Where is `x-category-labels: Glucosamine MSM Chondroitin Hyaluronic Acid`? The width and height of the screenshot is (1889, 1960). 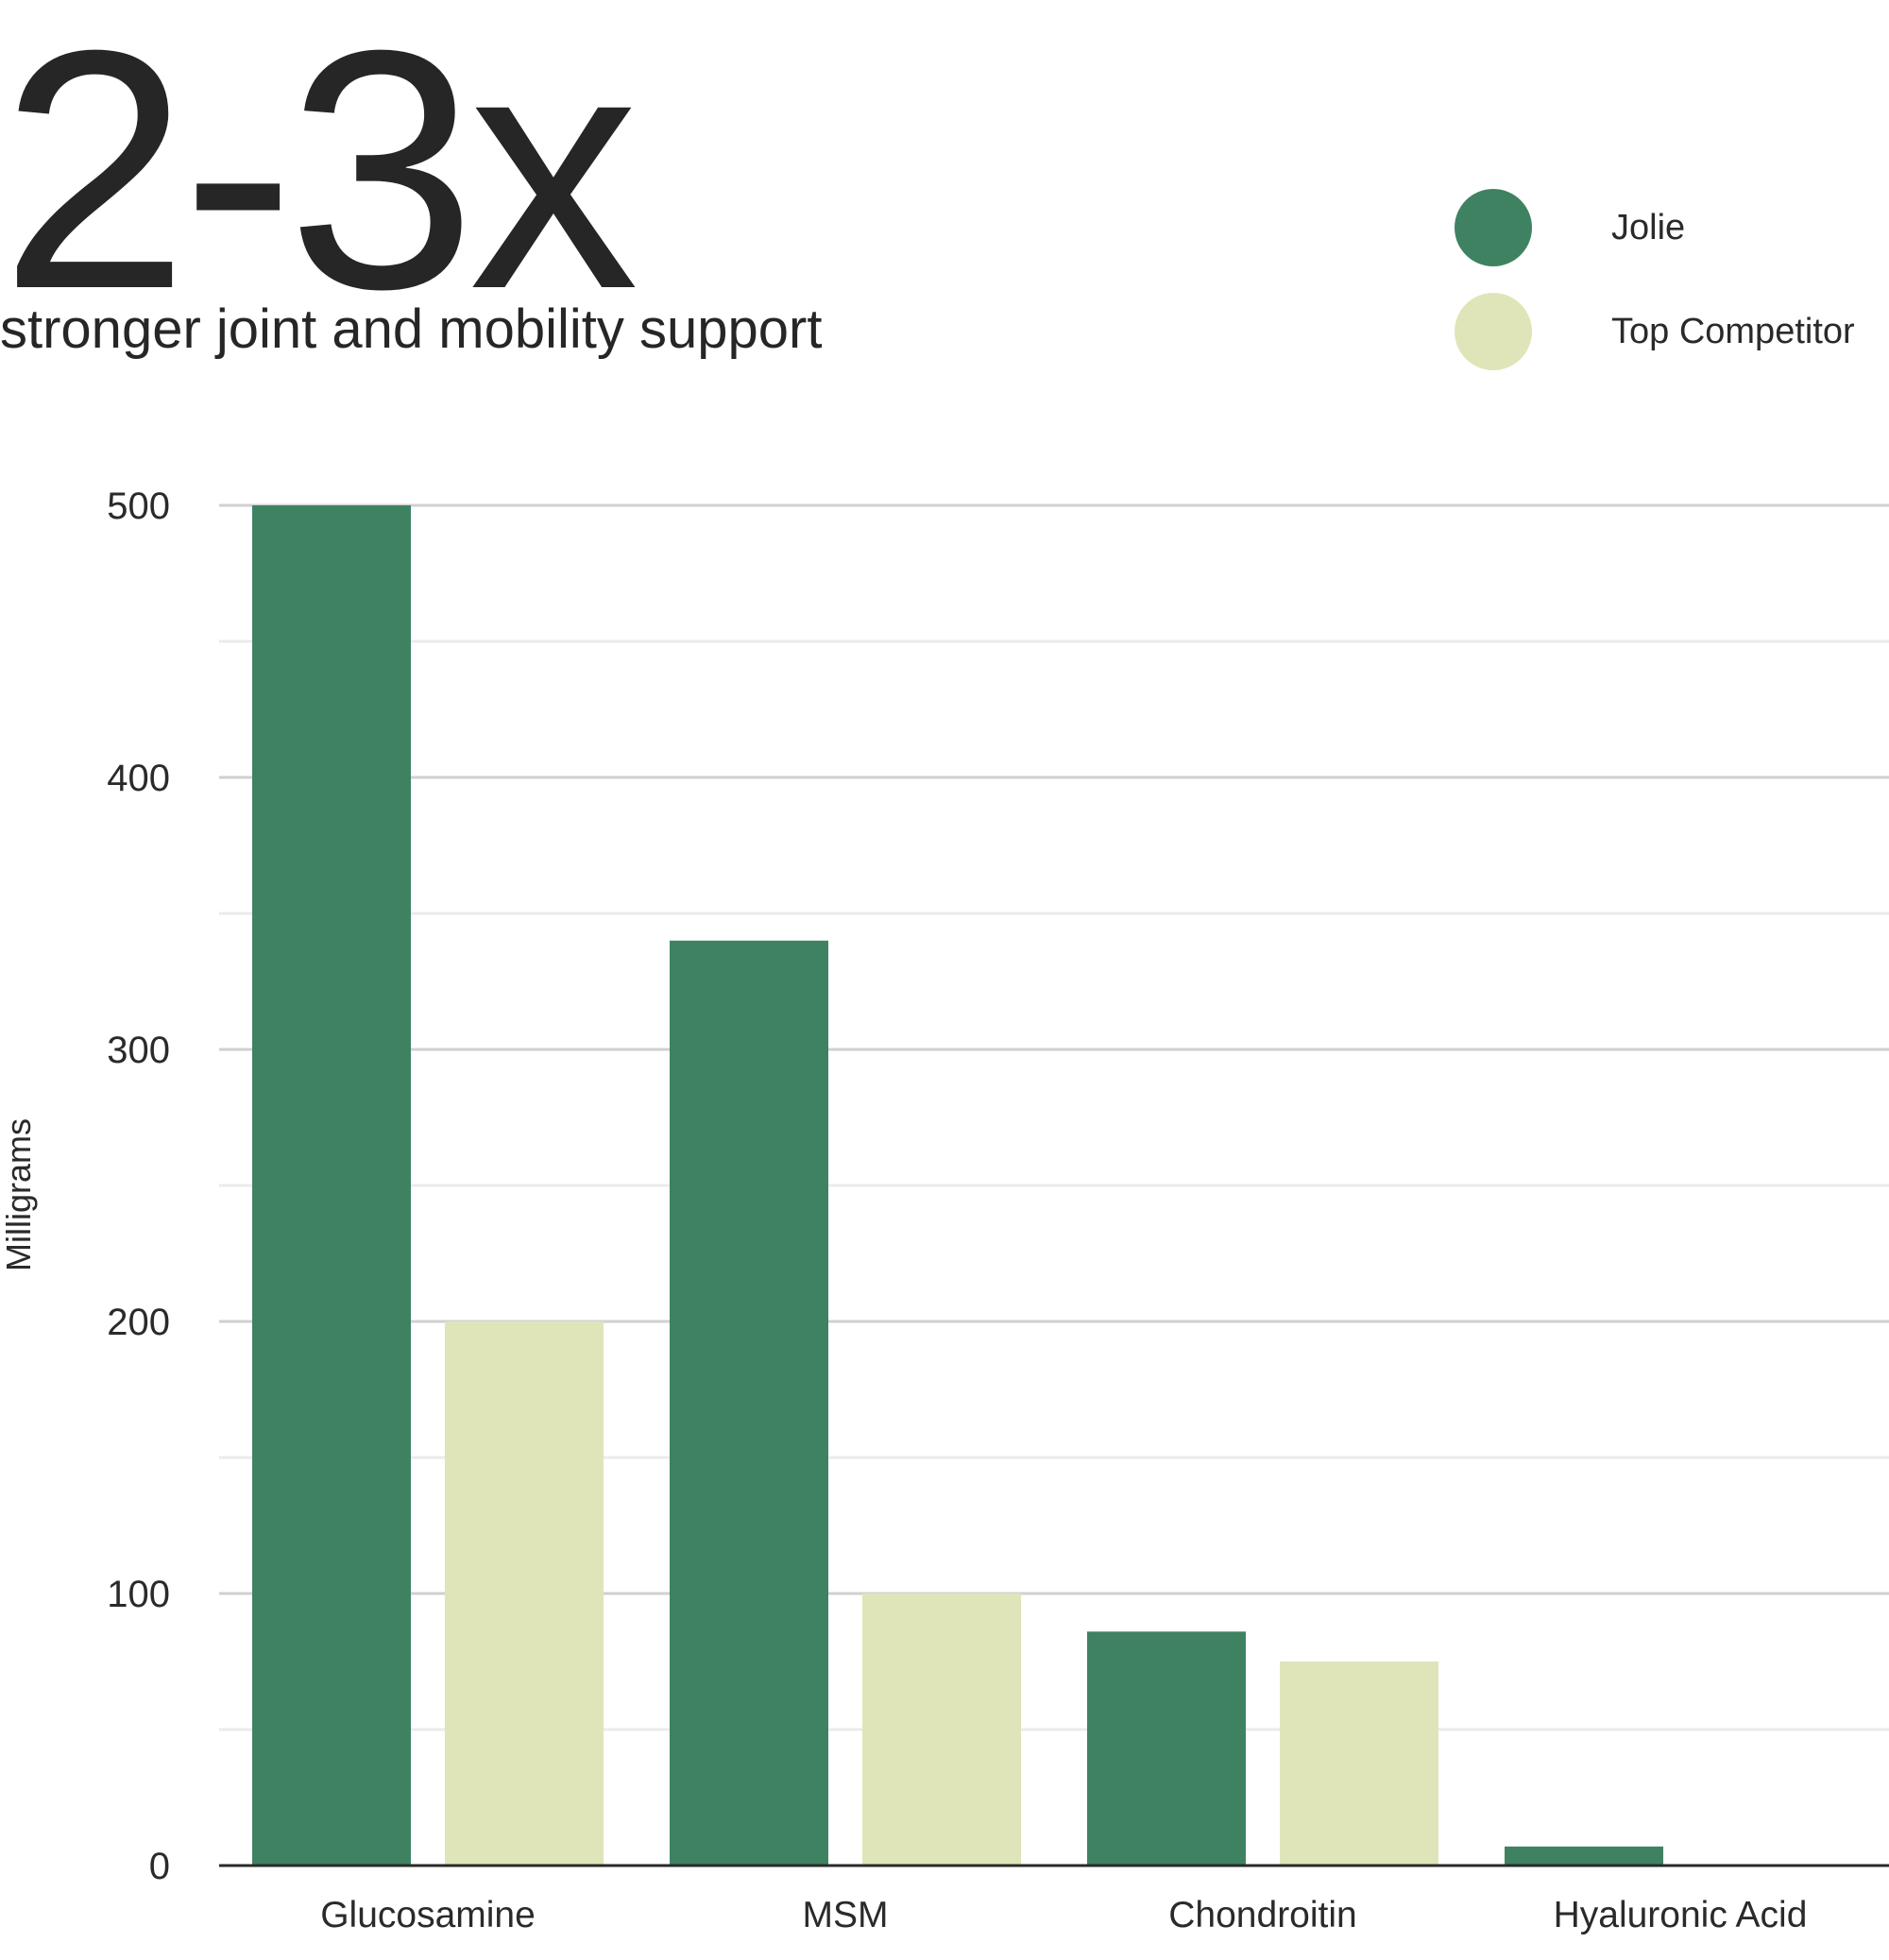
x-category-labels: Glucosamine MSM Chondroitin Hyaluronic Acid is located at coordinates (1063, 1915).